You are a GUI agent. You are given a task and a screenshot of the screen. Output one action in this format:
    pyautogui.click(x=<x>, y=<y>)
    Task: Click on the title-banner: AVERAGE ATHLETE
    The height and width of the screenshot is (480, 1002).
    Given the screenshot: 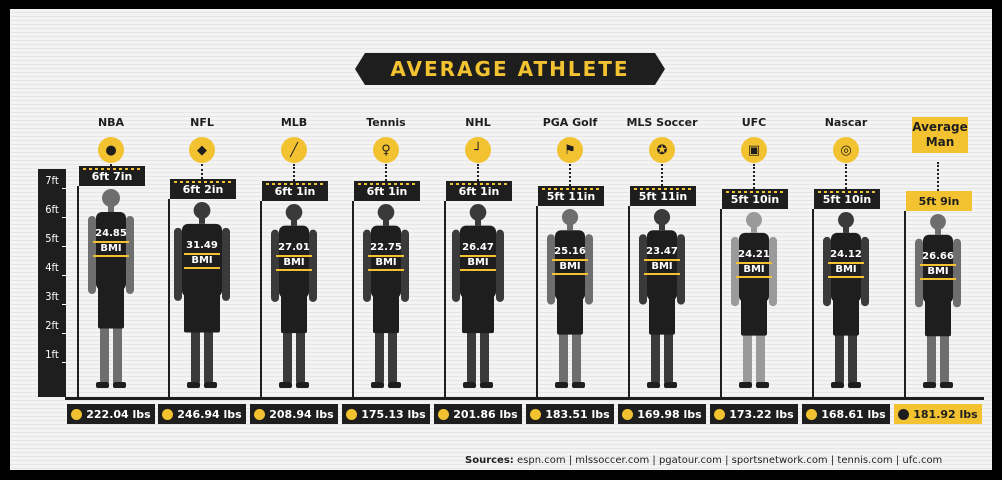 What is the action you would take?
    pyautogui.click(x=510, y=69)
    